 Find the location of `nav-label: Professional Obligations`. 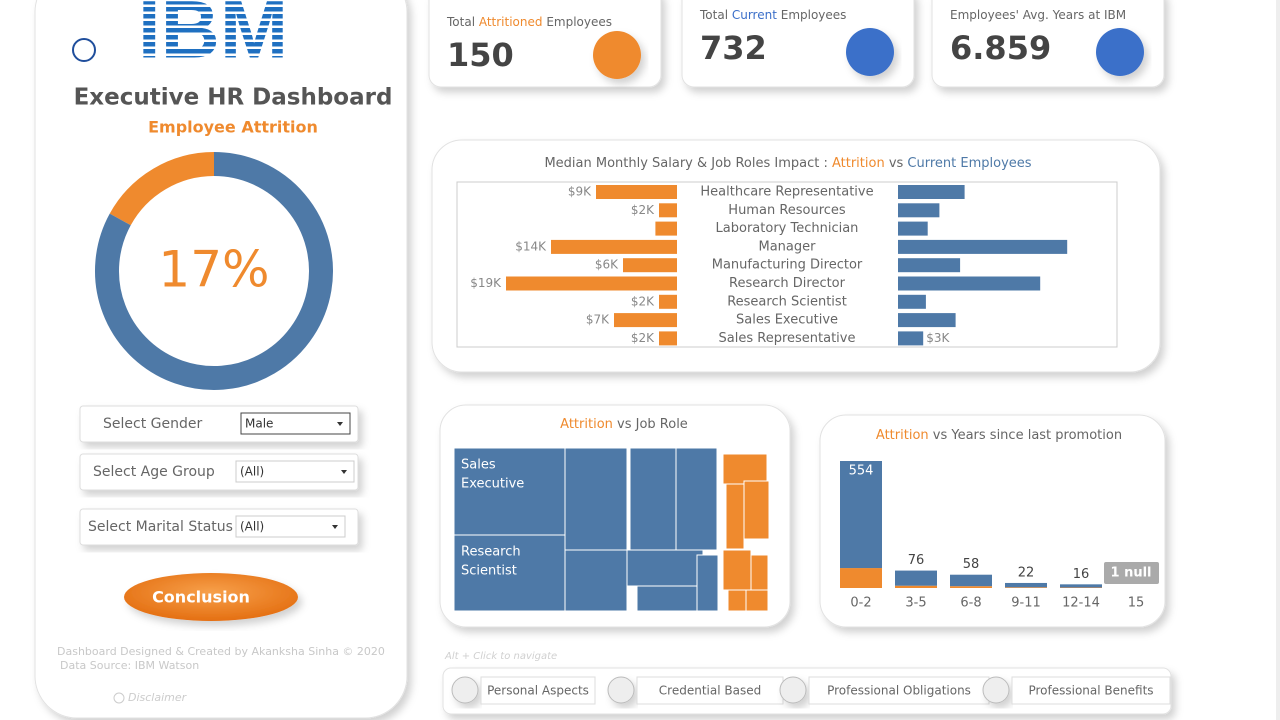

nav-label: Professional Obligations is located at coordinates (899, 691).